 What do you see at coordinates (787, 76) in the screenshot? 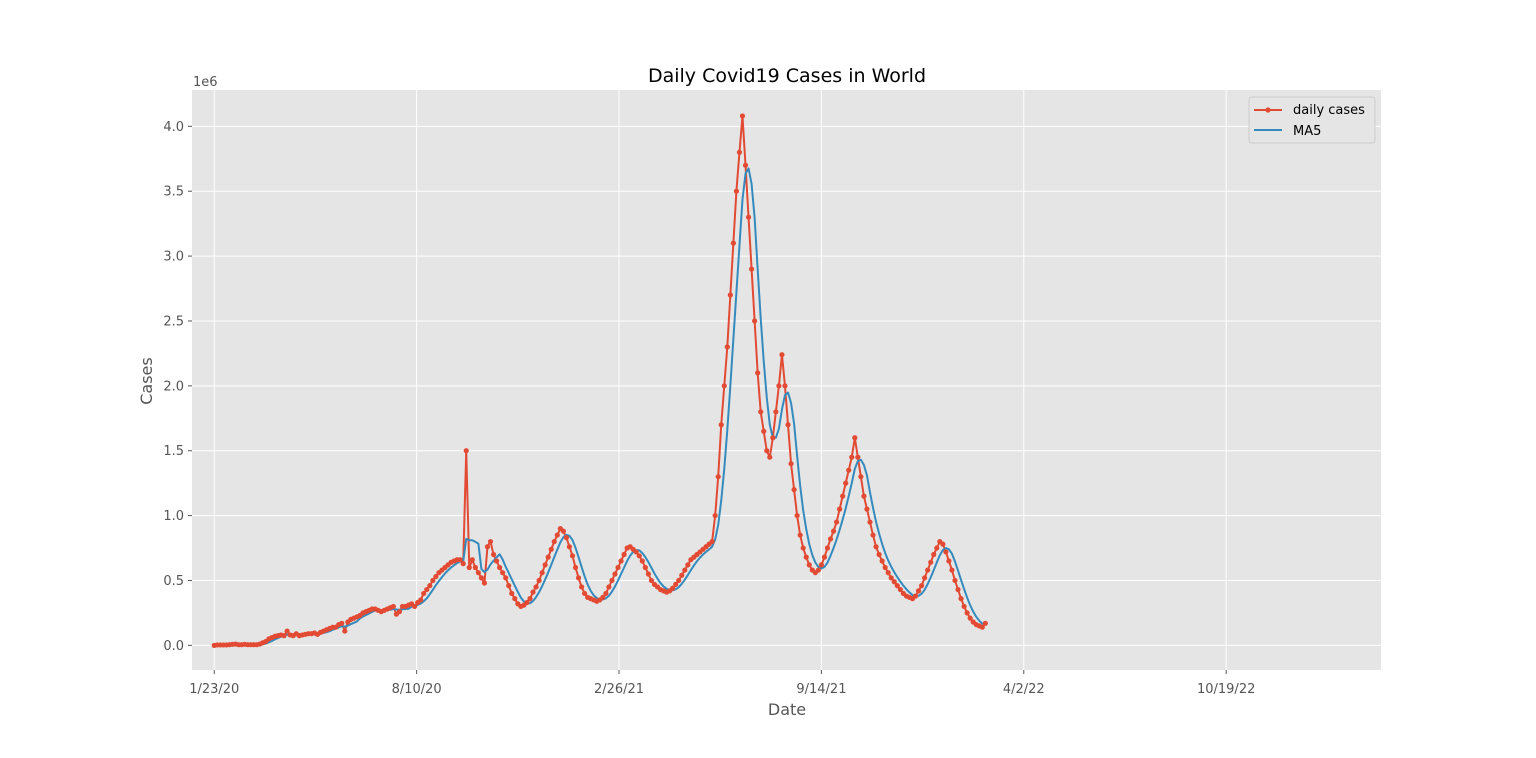
I see `chart-title: Daily Covid19 Cases in World` at bounding box center [787, 76].